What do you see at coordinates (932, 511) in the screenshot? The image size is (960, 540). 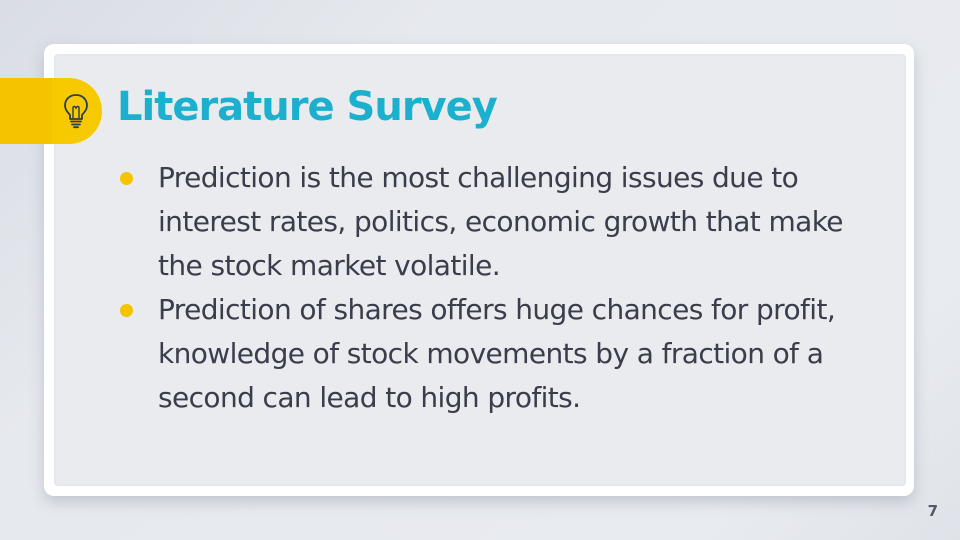 I see `page-number: 7` at bounding box center [932, 511].